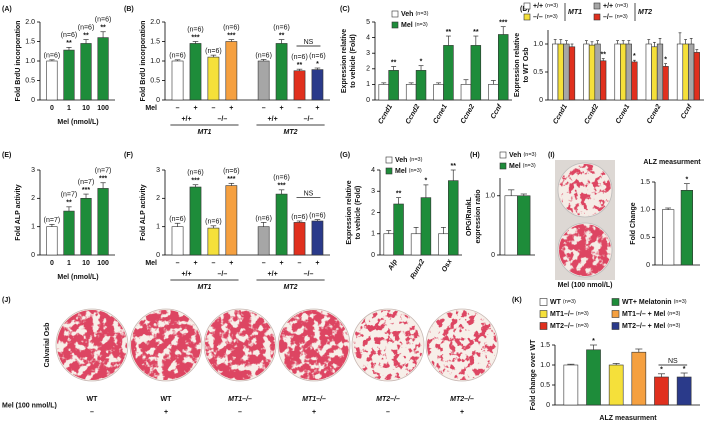  I want to click on genotype-label: MT1–/–, so click(240, 399).